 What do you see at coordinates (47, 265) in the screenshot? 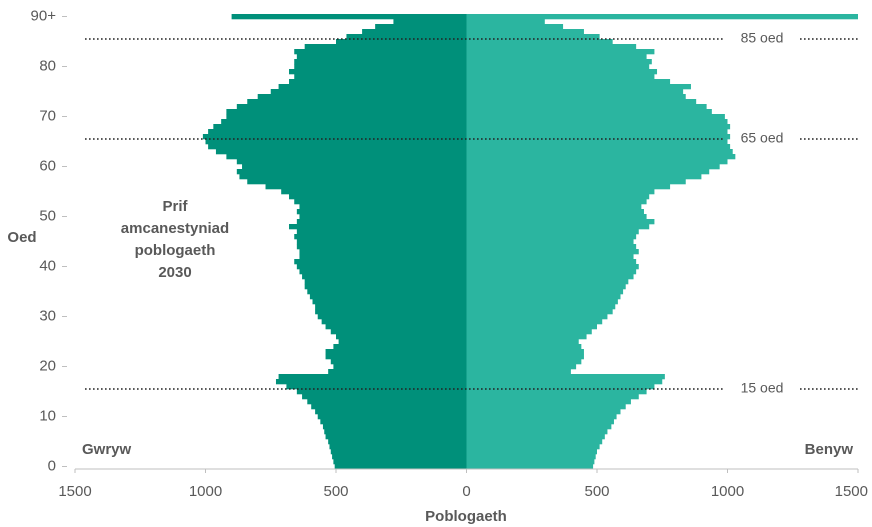
I see `y-tick-label: 40` at bounding box center [47, 265].